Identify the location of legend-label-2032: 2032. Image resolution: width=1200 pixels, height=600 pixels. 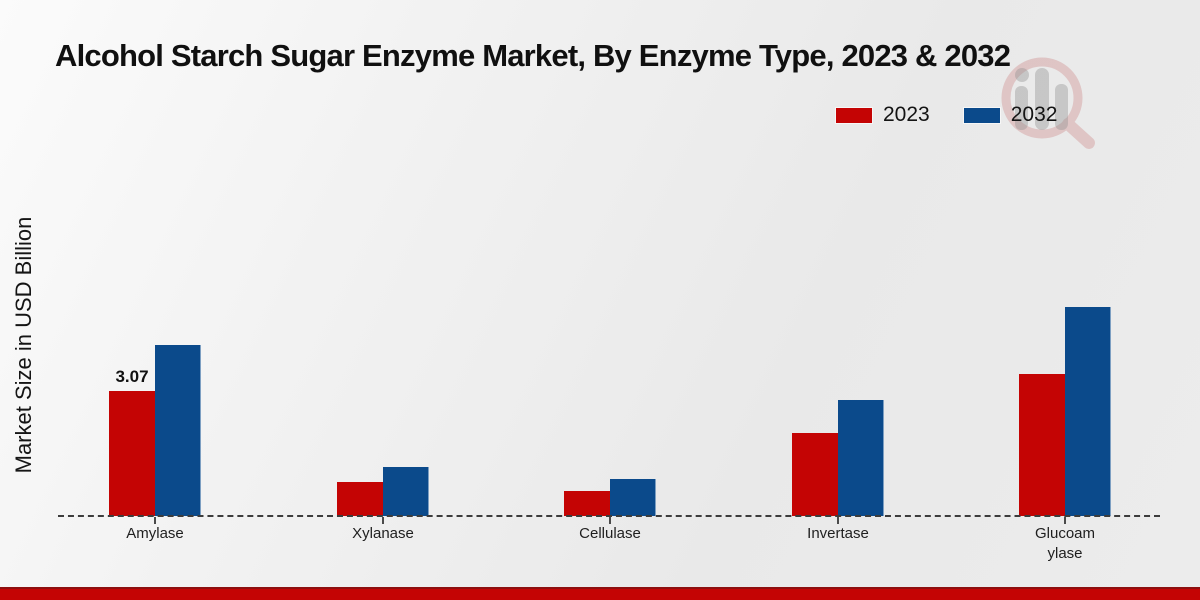
(1034, 114).